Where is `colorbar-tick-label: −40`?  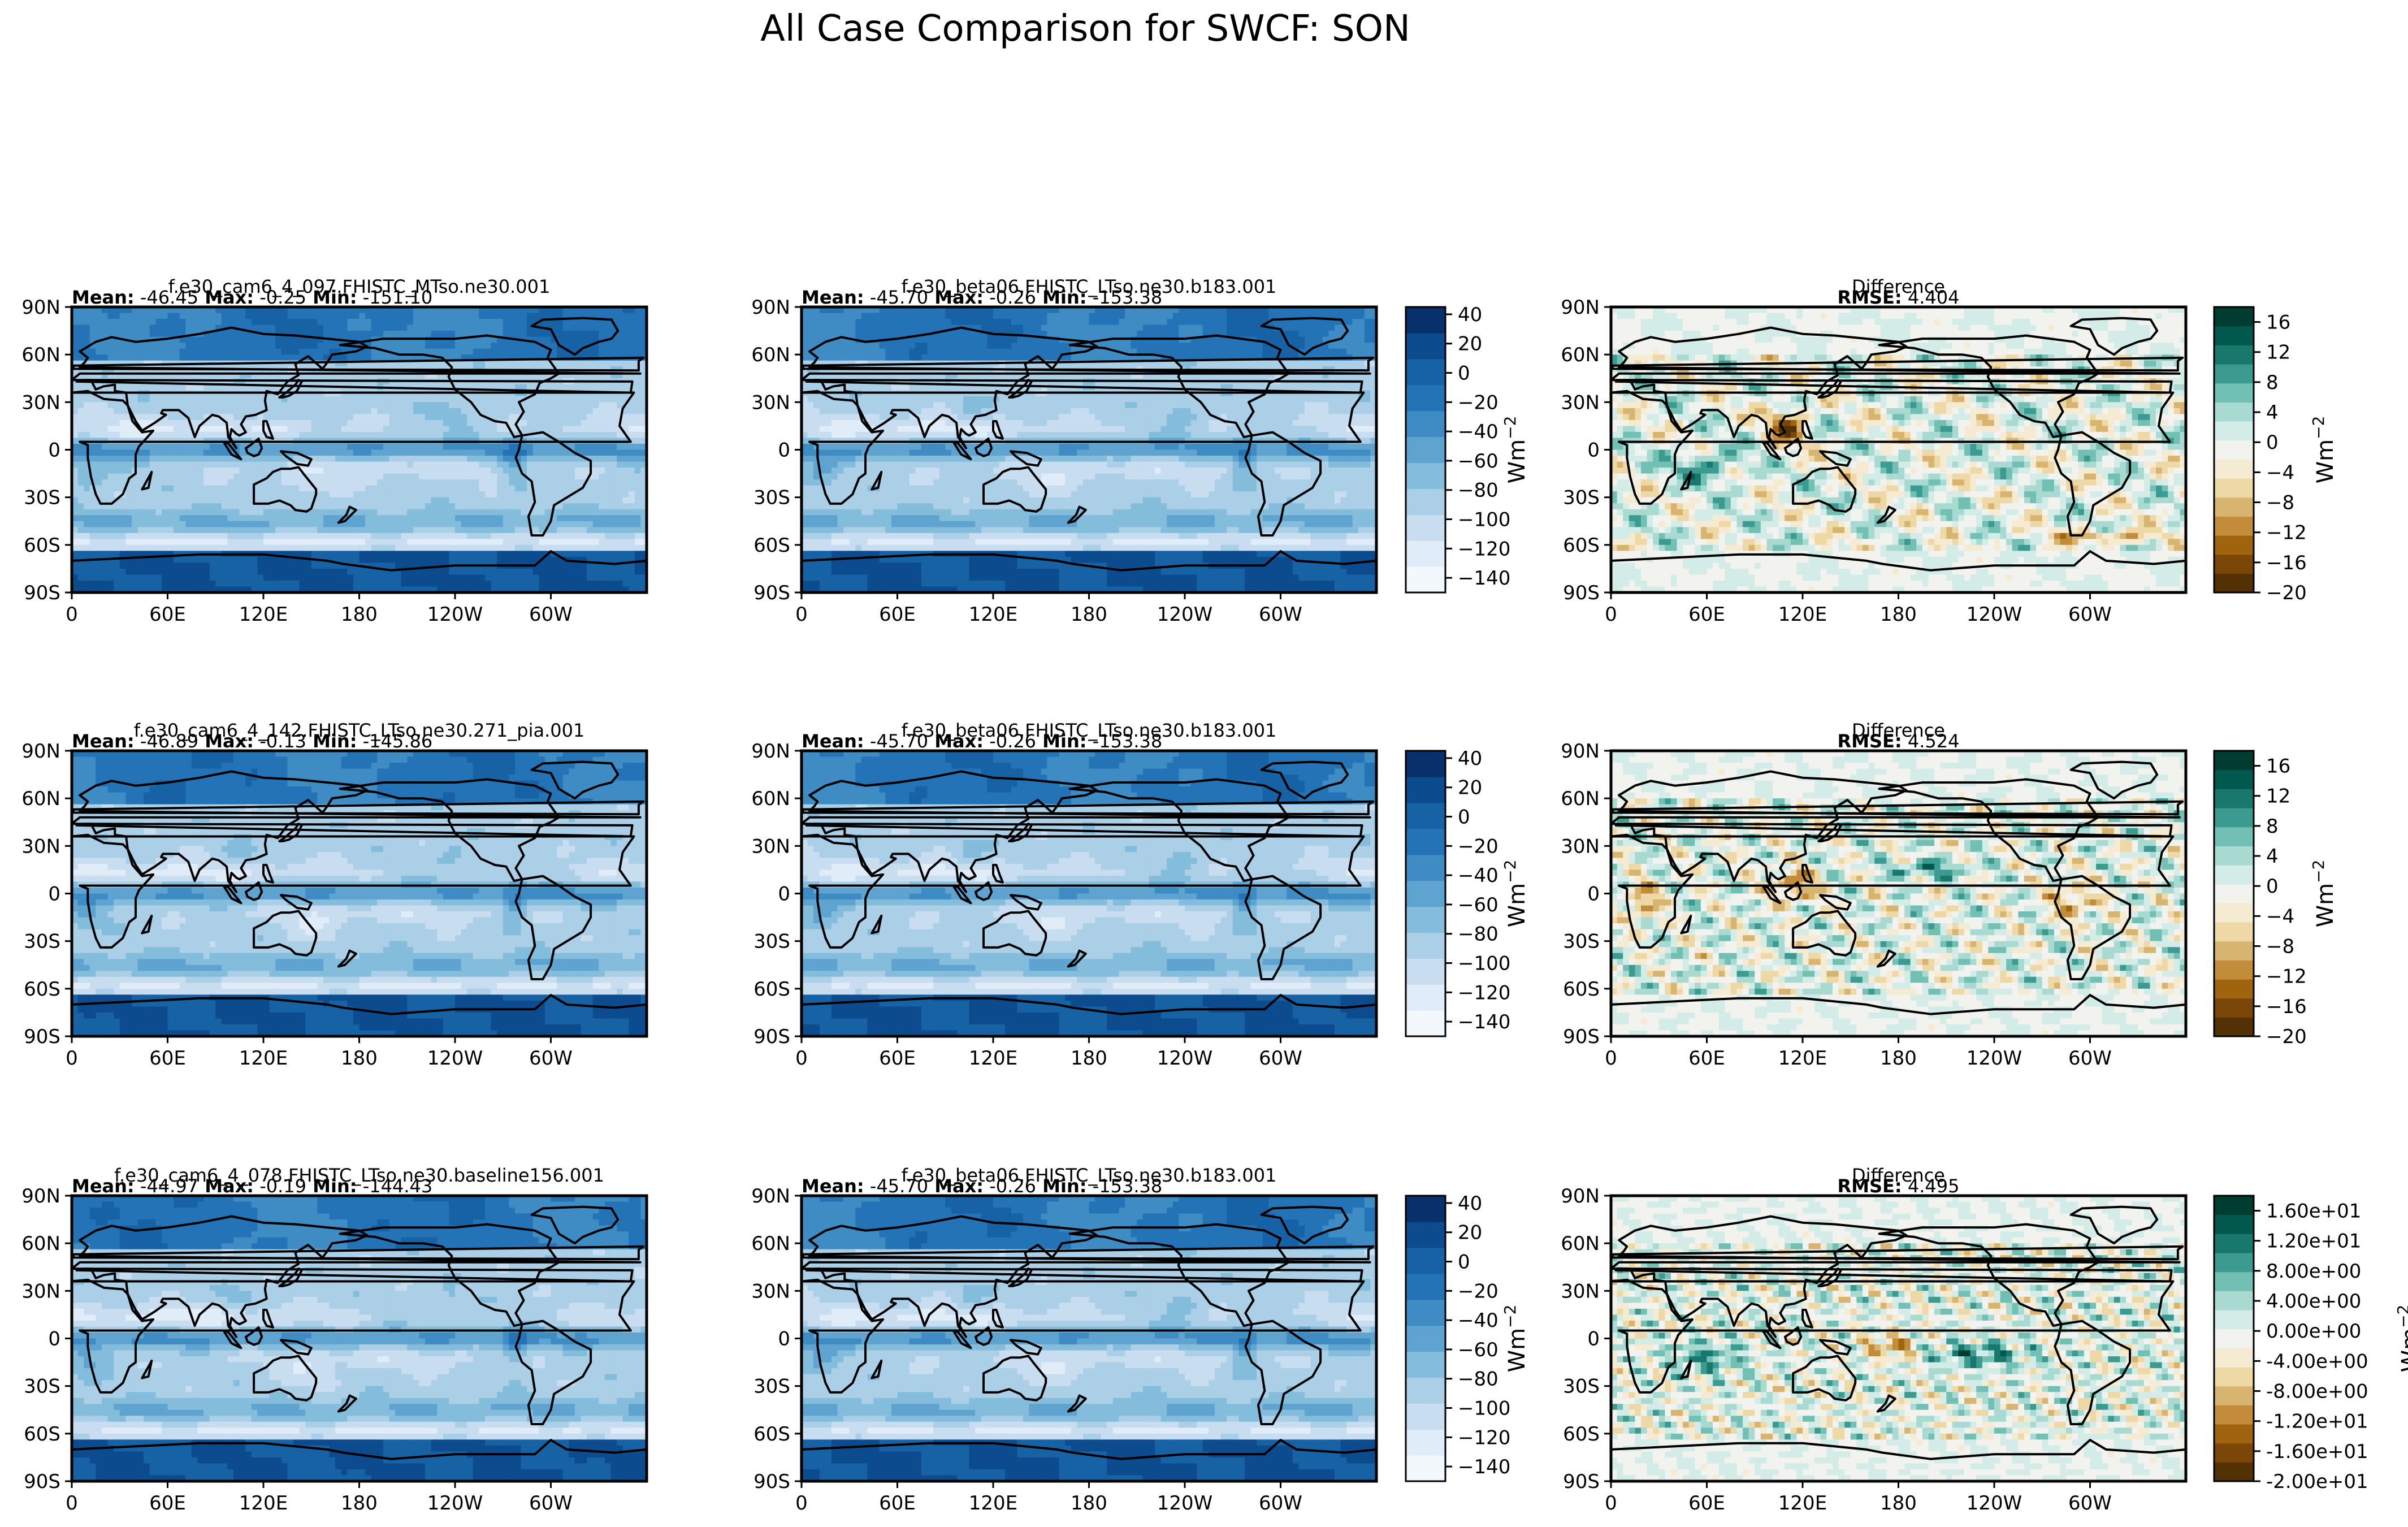
colorbar-tick-label: −40 is located at coordinates (1478, 1320).